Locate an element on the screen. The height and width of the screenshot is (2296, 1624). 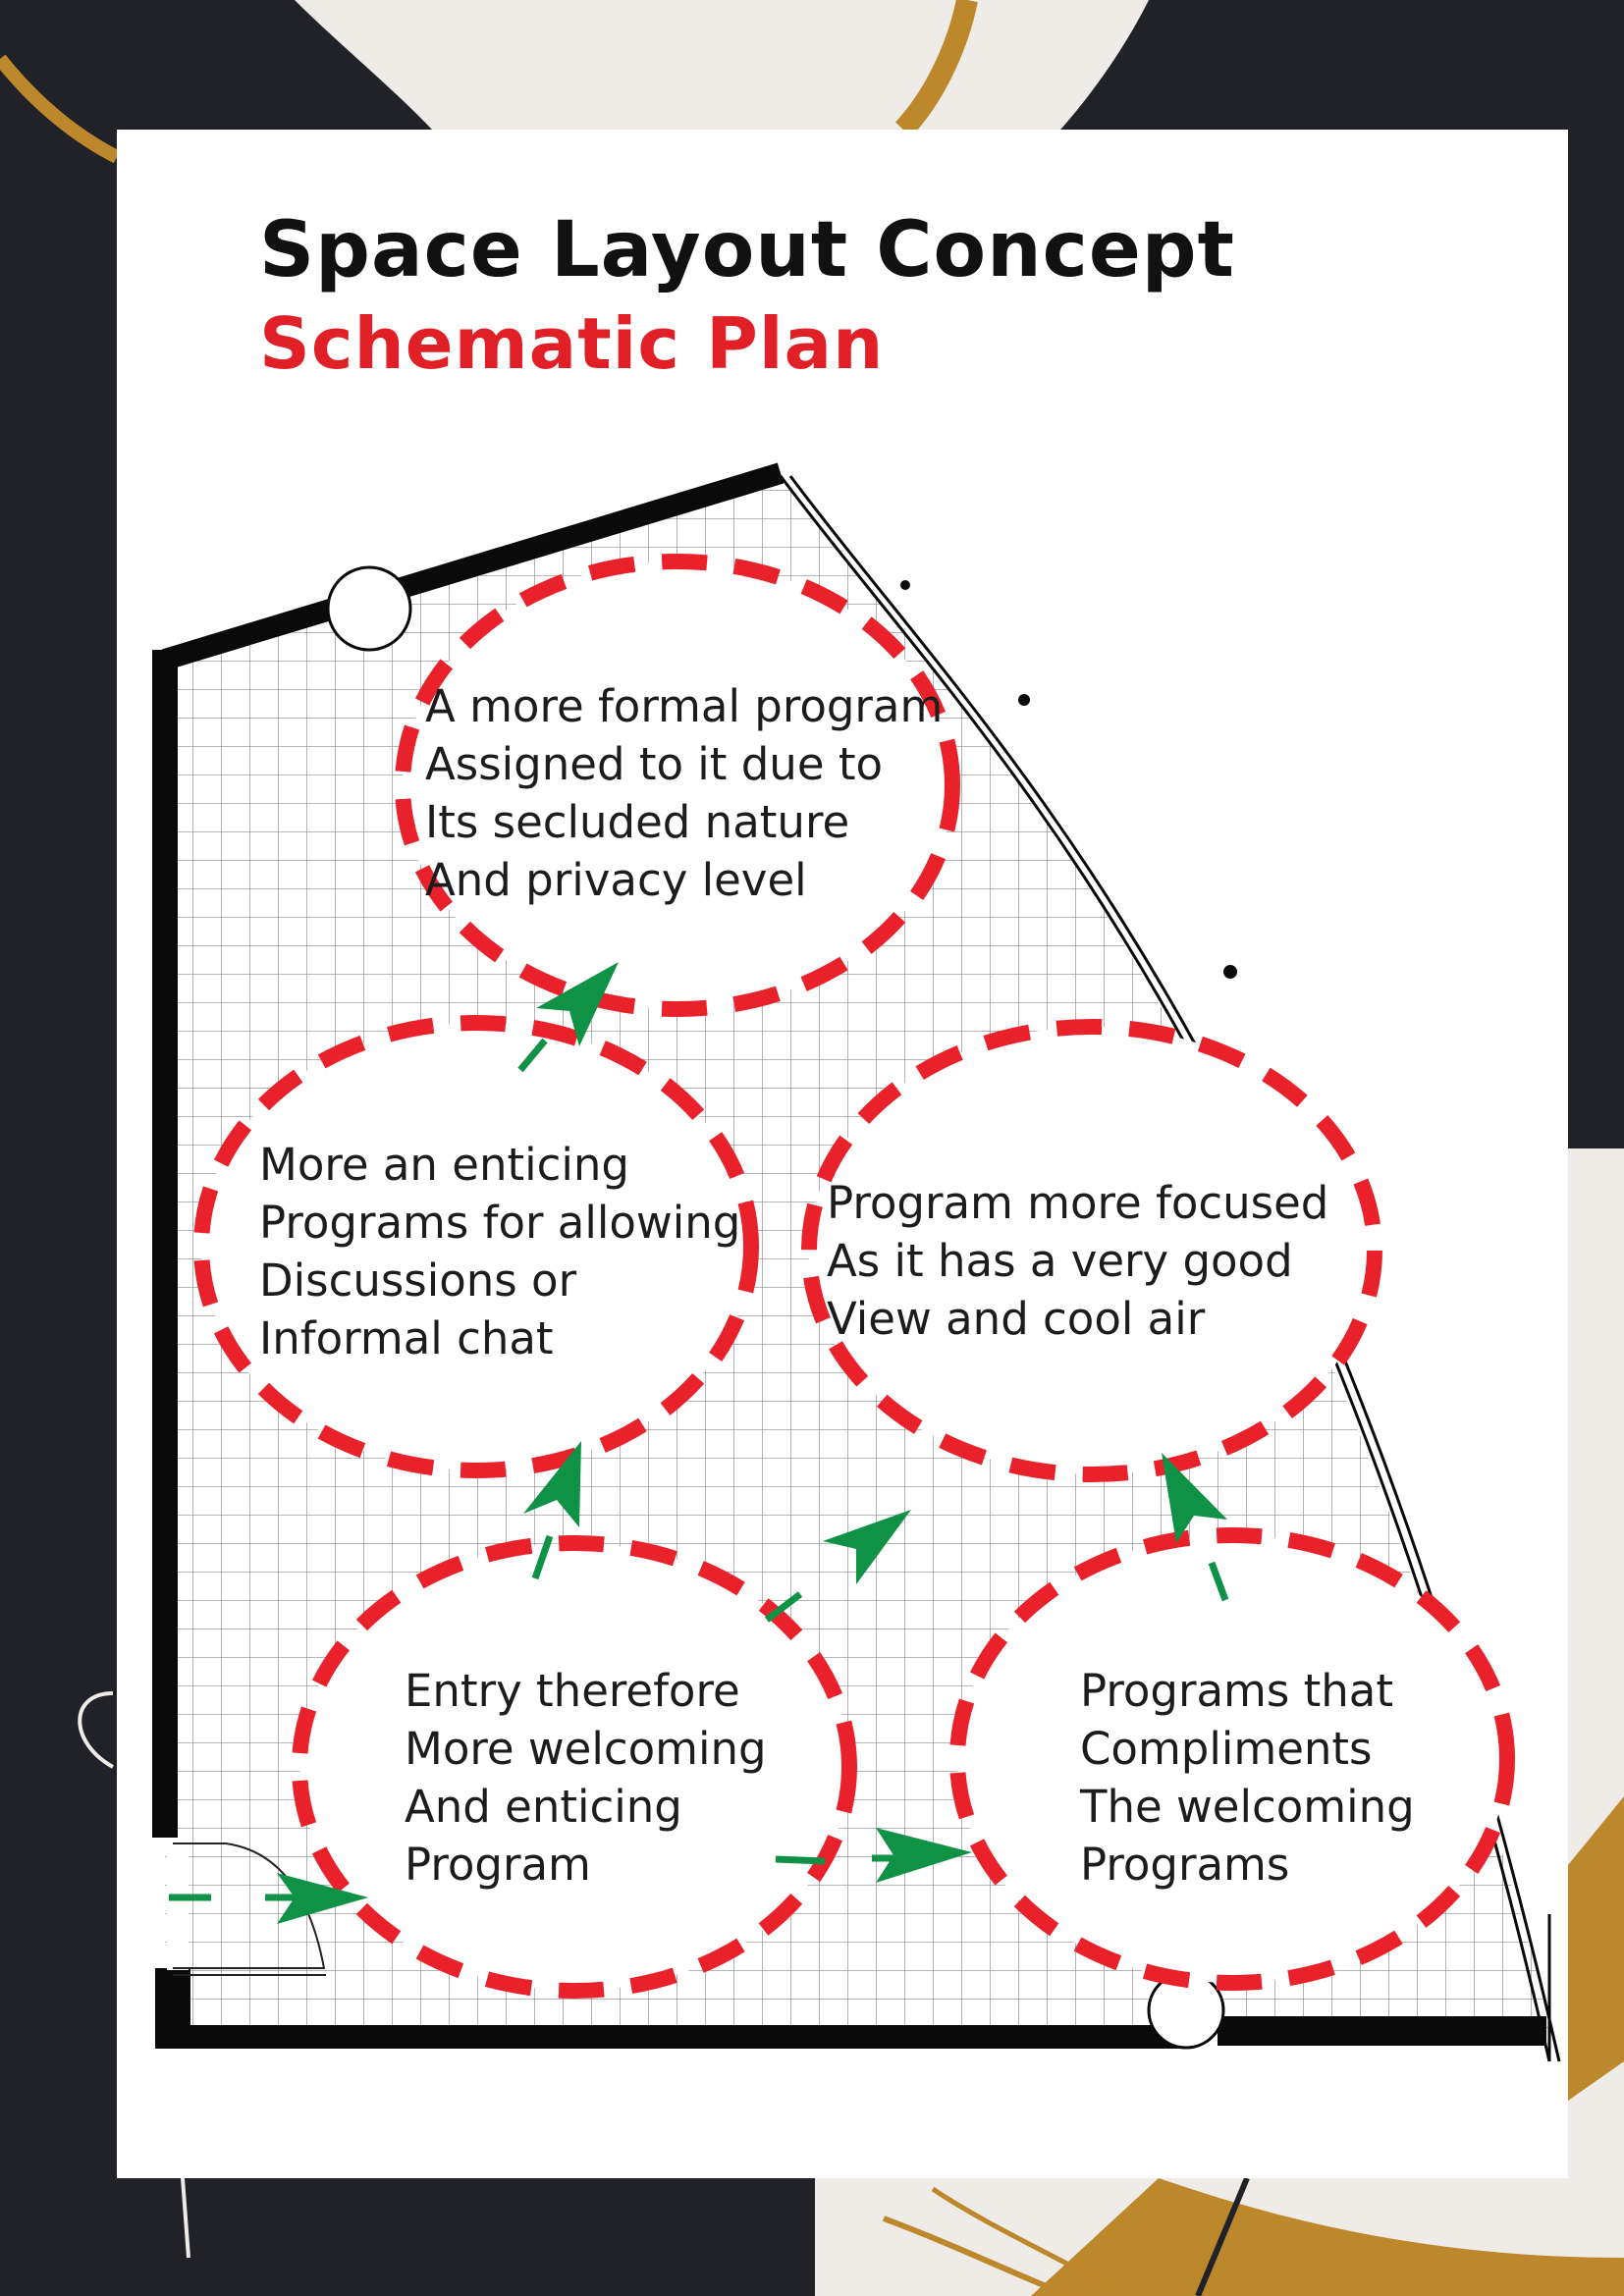
page-title: Space Layout Concept is located at coordinates (747, 250).